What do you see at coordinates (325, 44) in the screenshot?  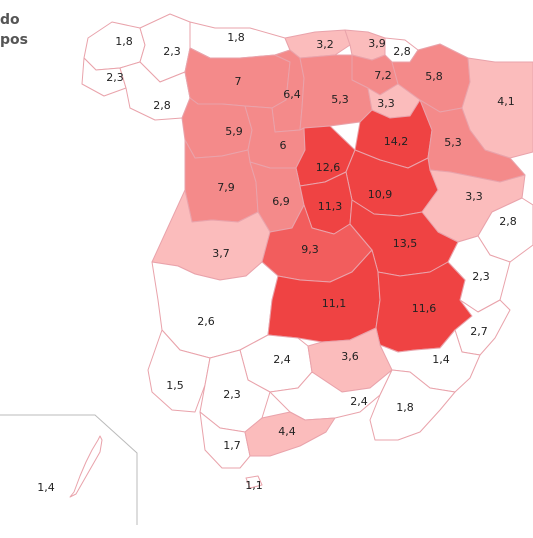 I see `province-value-cantabria: 3,2` at bounding box center [325, 44].